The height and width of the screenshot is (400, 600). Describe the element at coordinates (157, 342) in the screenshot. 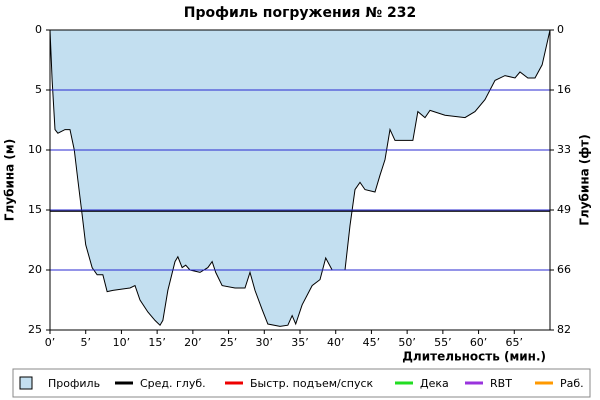

I see `x-tick-label: 15’` at that location.